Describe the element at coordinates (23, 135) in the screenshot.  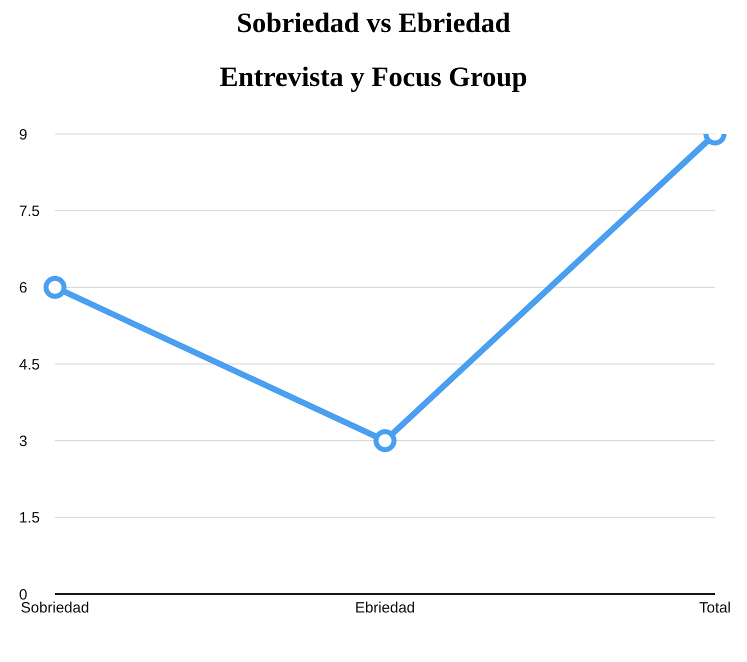
I see `y-tick-label: 9` at that location.